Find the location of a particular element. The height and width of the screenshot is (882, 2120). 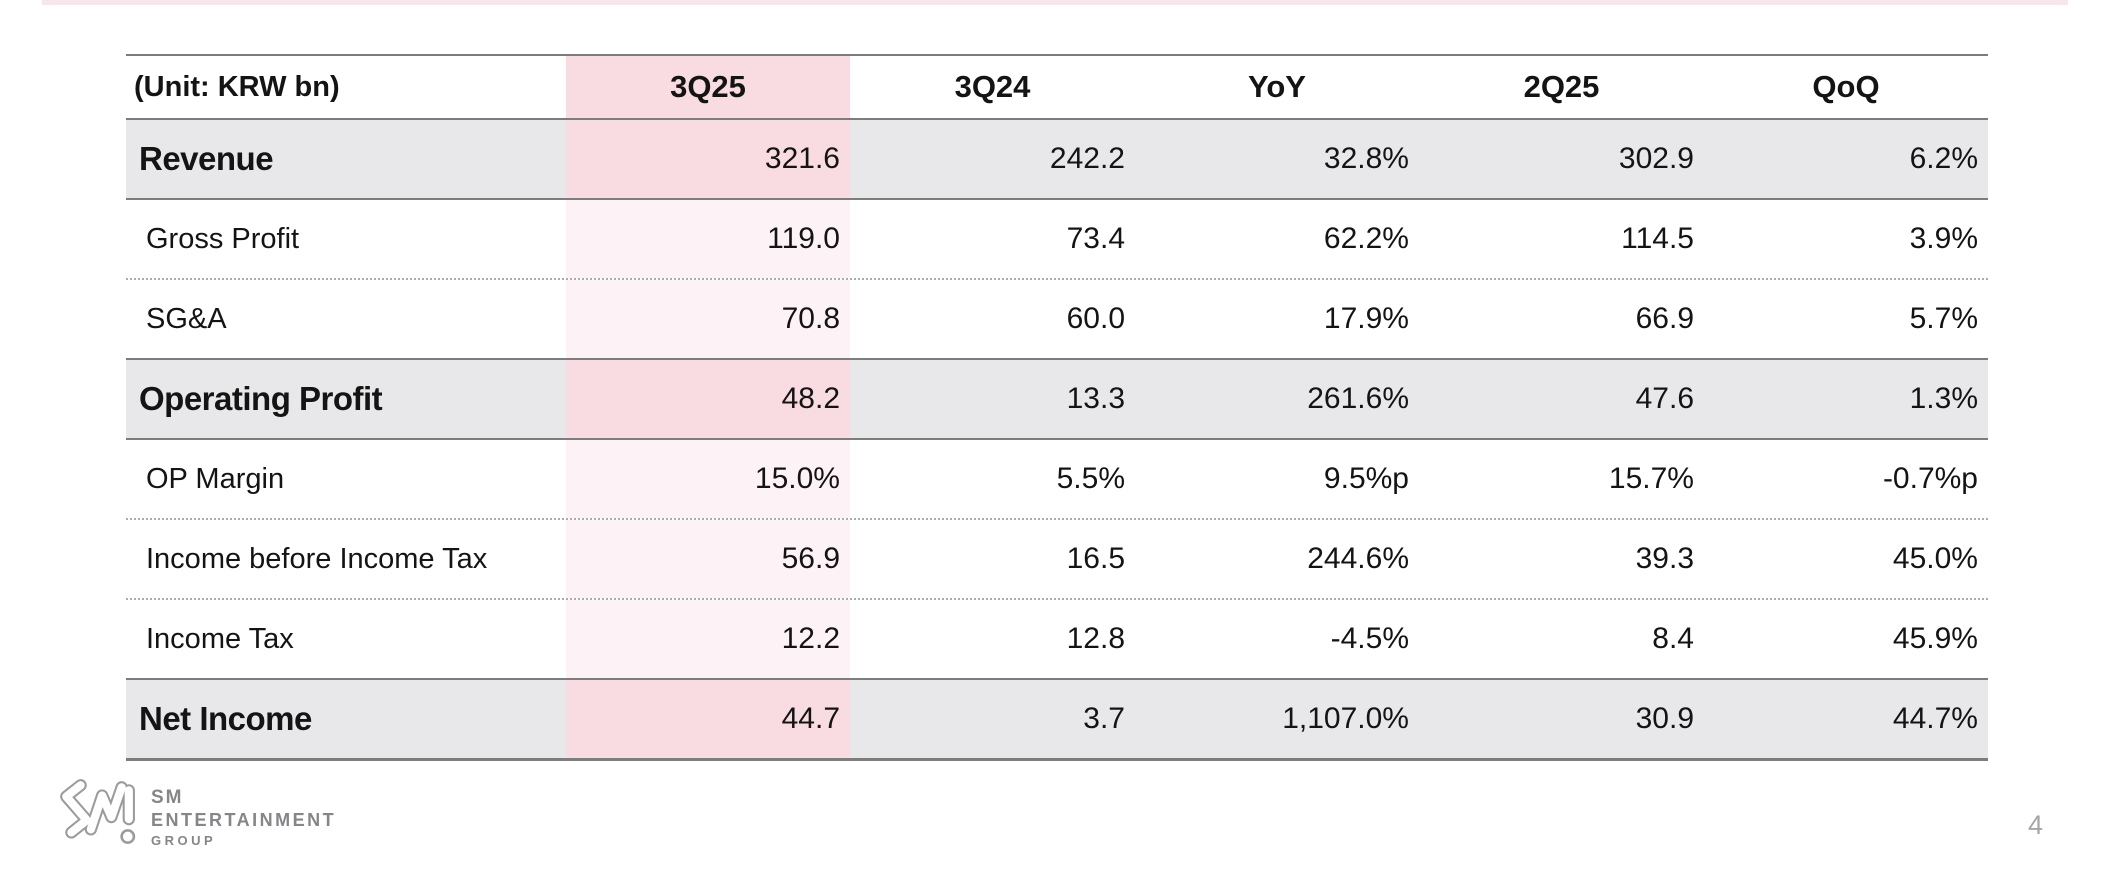

row-label: Net Income is located at coordinates (225, 718).